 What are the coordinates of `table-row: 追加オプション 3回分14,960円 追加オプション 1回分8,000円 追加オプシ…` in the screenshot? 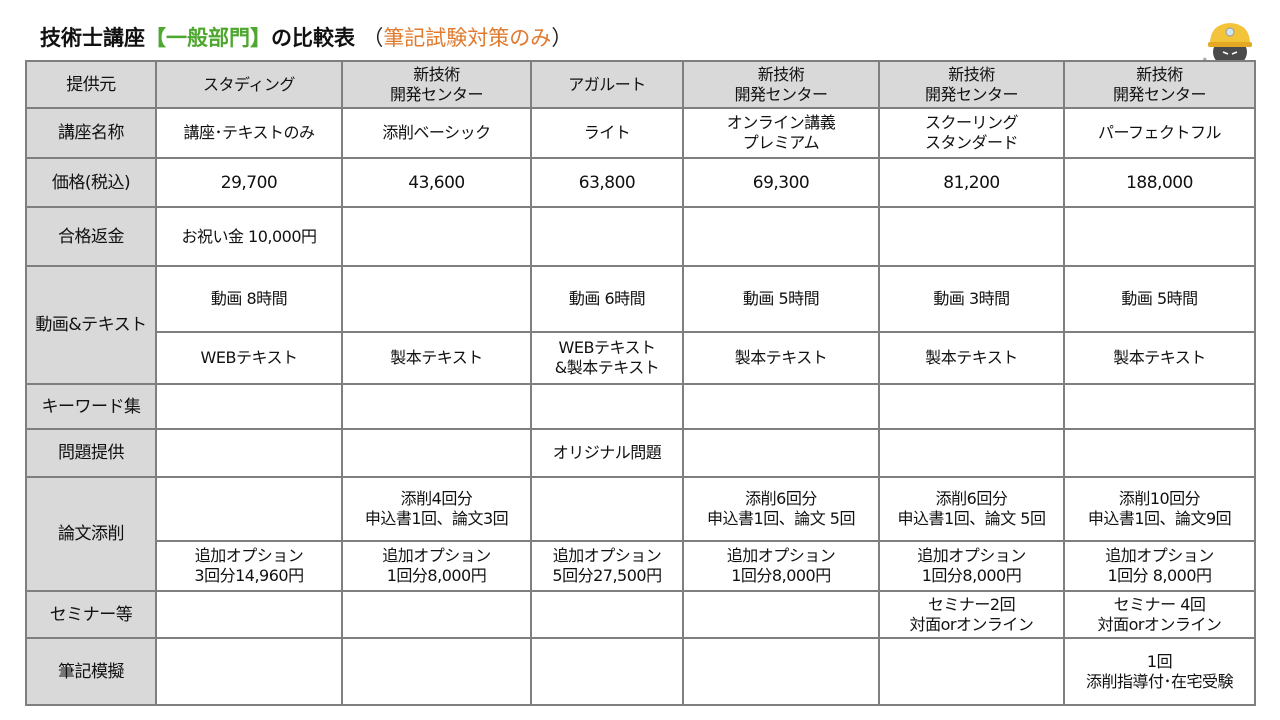 It's located at (641, 566).